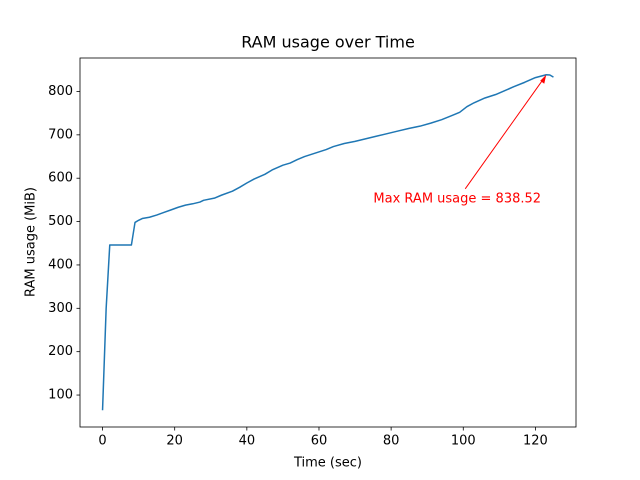 This screenshot has height=480, width=640. Describe the element at coordinates (504, 133) in the screenshot. I see `annotation-arrow` at that location.